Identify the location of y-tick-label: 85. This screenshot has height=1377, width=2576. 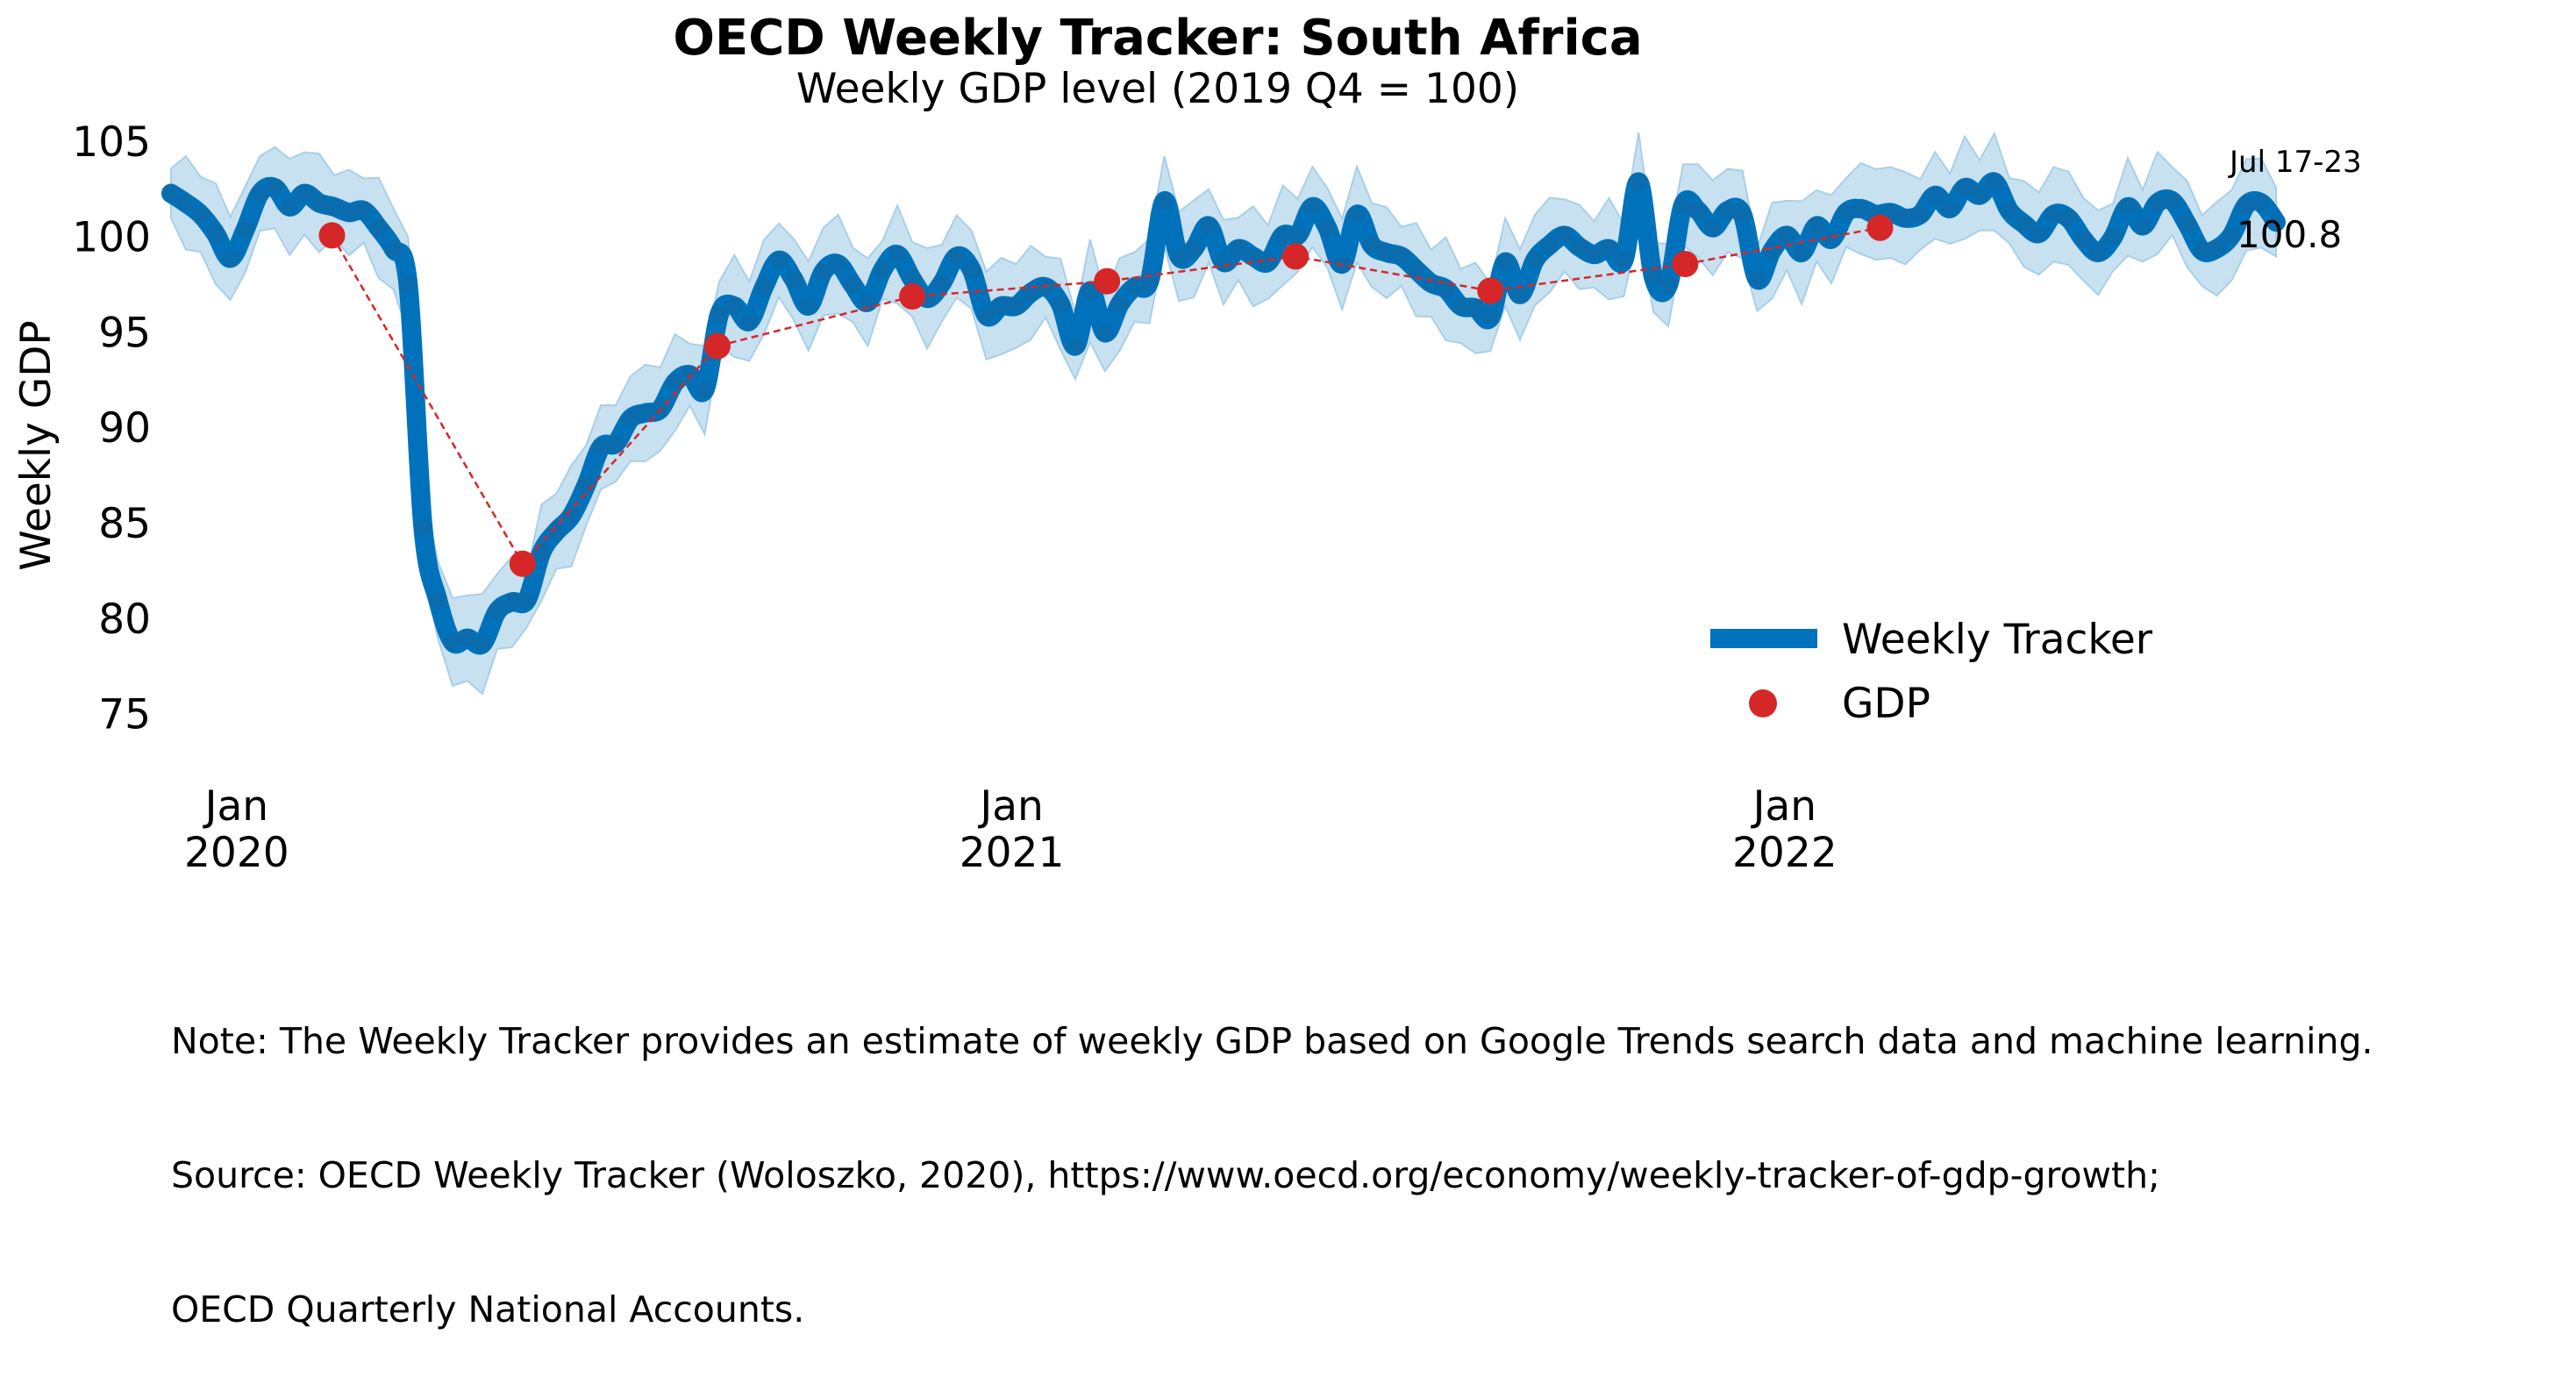
(125, 524).